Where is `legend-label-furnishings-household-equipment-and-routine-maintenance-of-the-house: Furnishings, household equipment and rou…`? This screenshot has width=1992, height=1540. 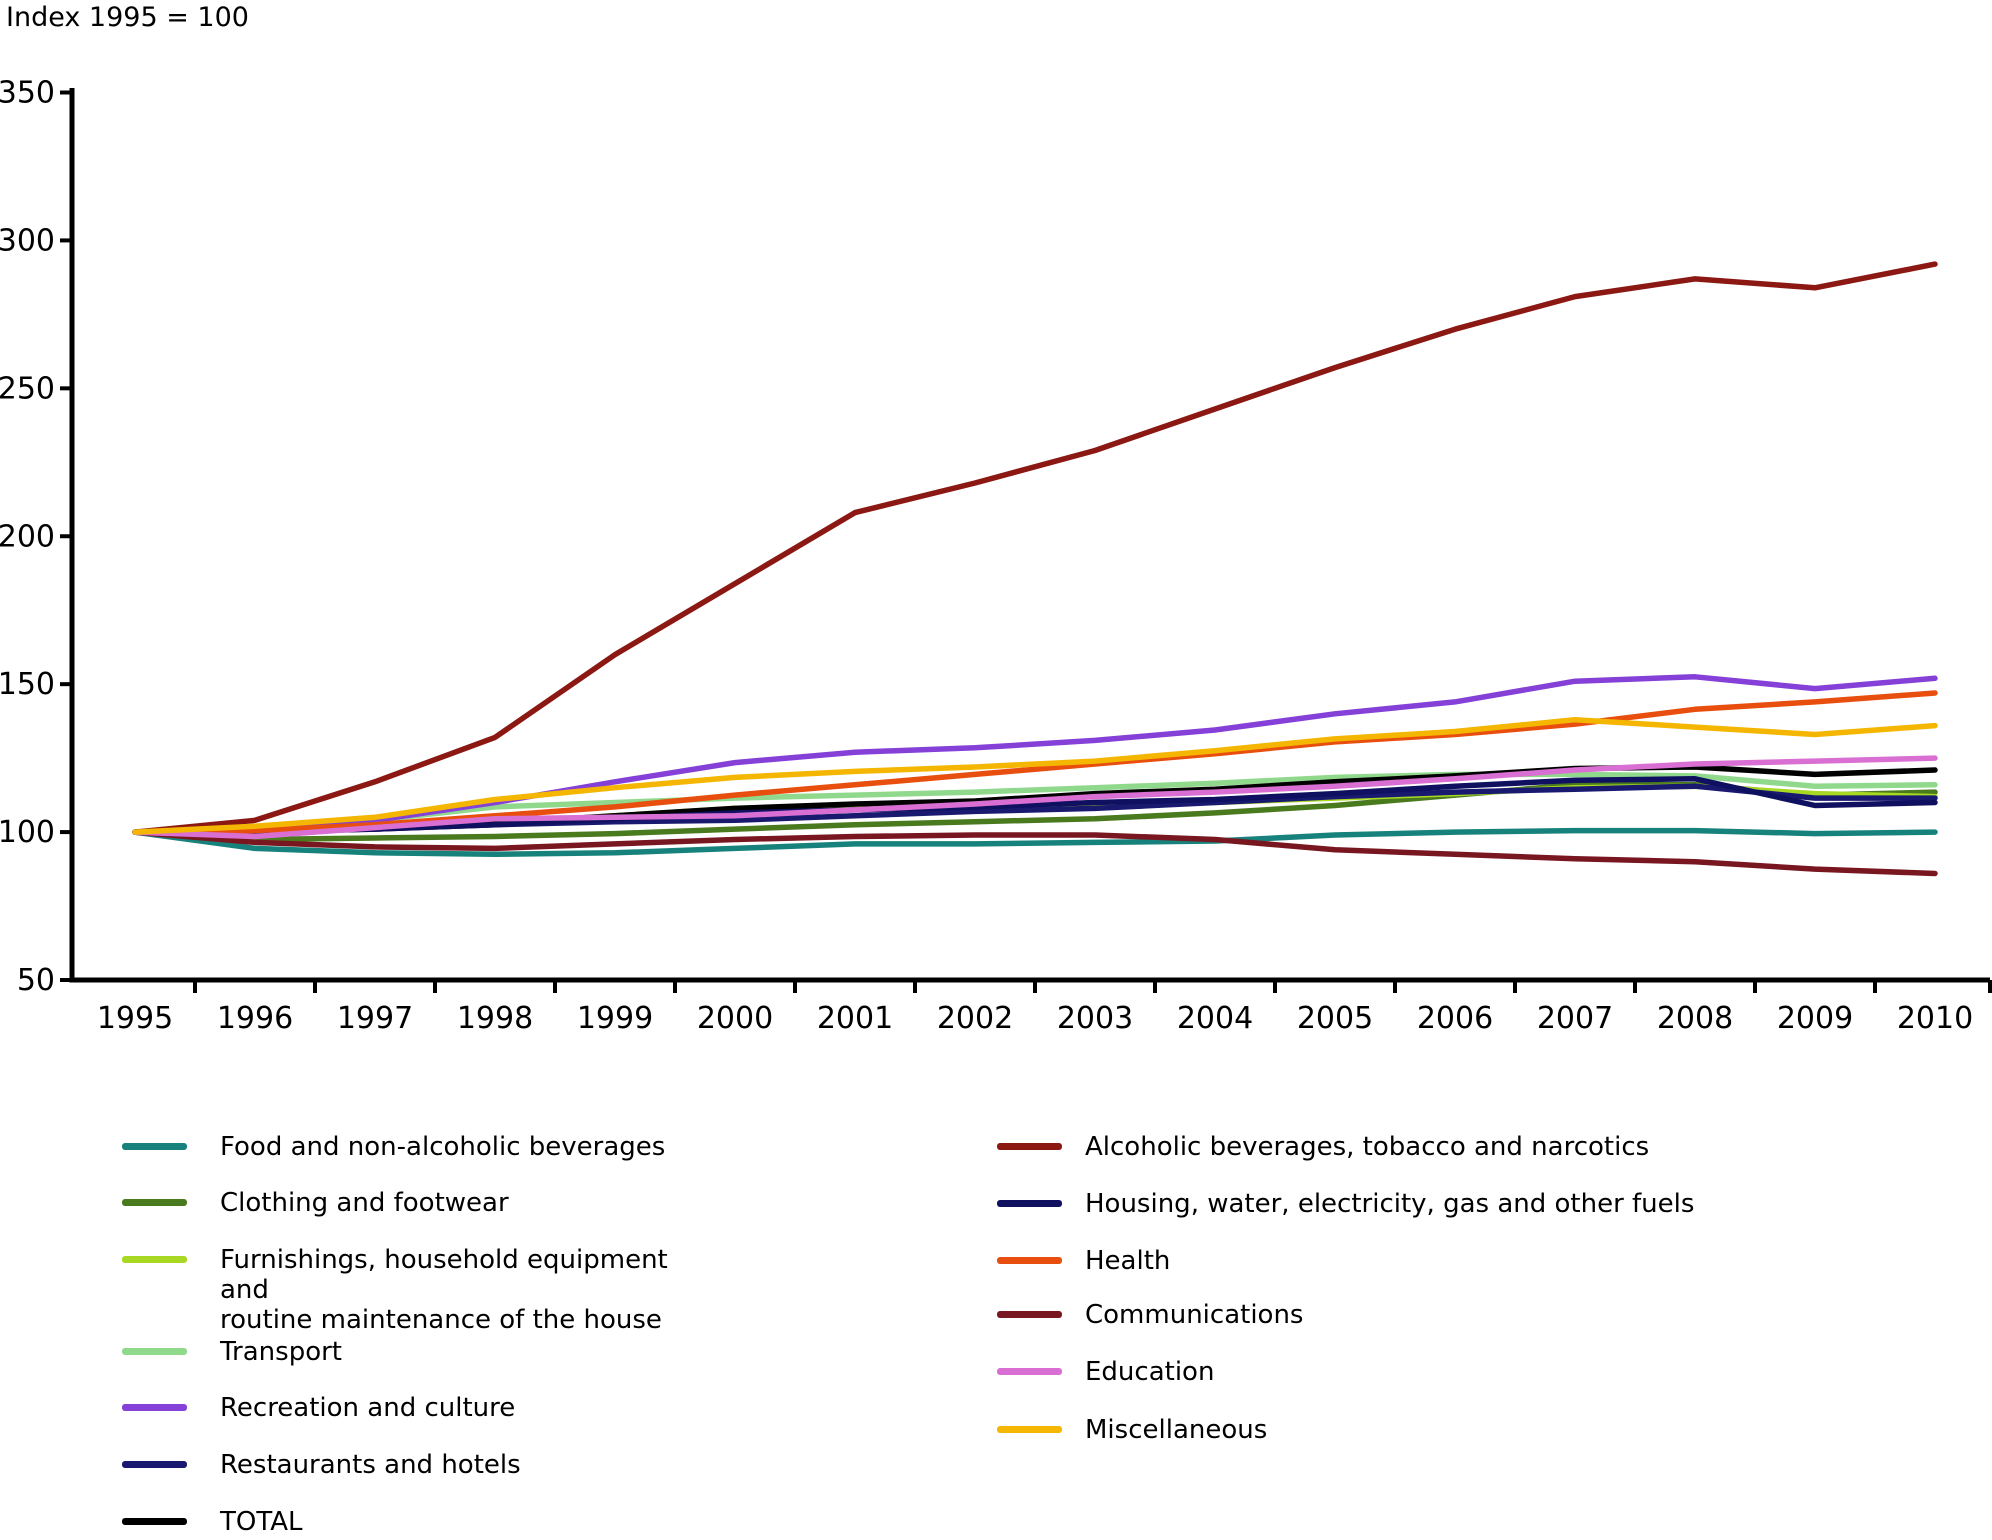 legend-label-furnishings-household-equipment-and-routine-maintenance-of-the-house: Furnishings, household equipment and rou… is located at coordinates (444, 1290).